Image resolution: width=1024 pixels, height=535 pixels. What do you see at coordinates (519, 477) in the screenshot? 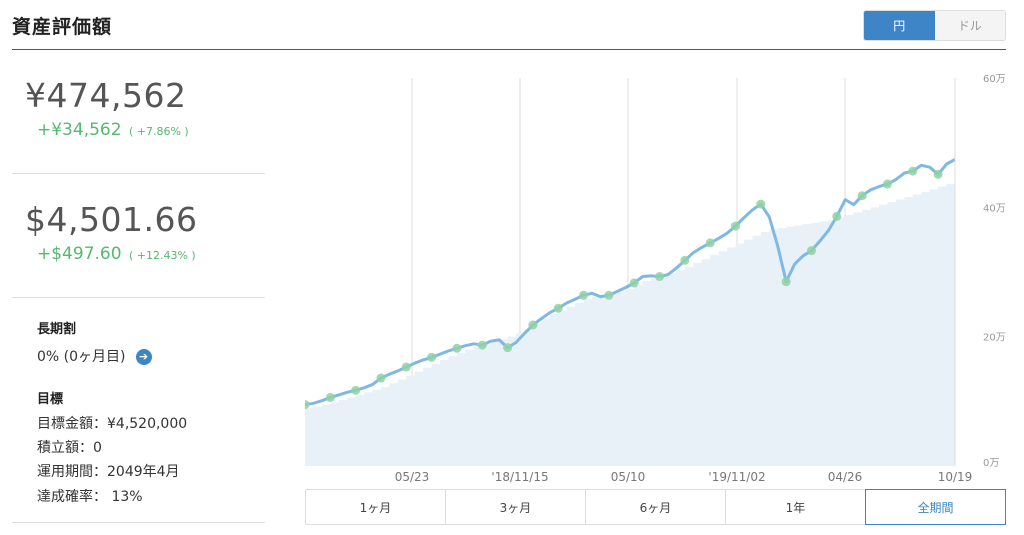
I see `x-tick-label: '18/11/15` at bounding box center [519, 477].